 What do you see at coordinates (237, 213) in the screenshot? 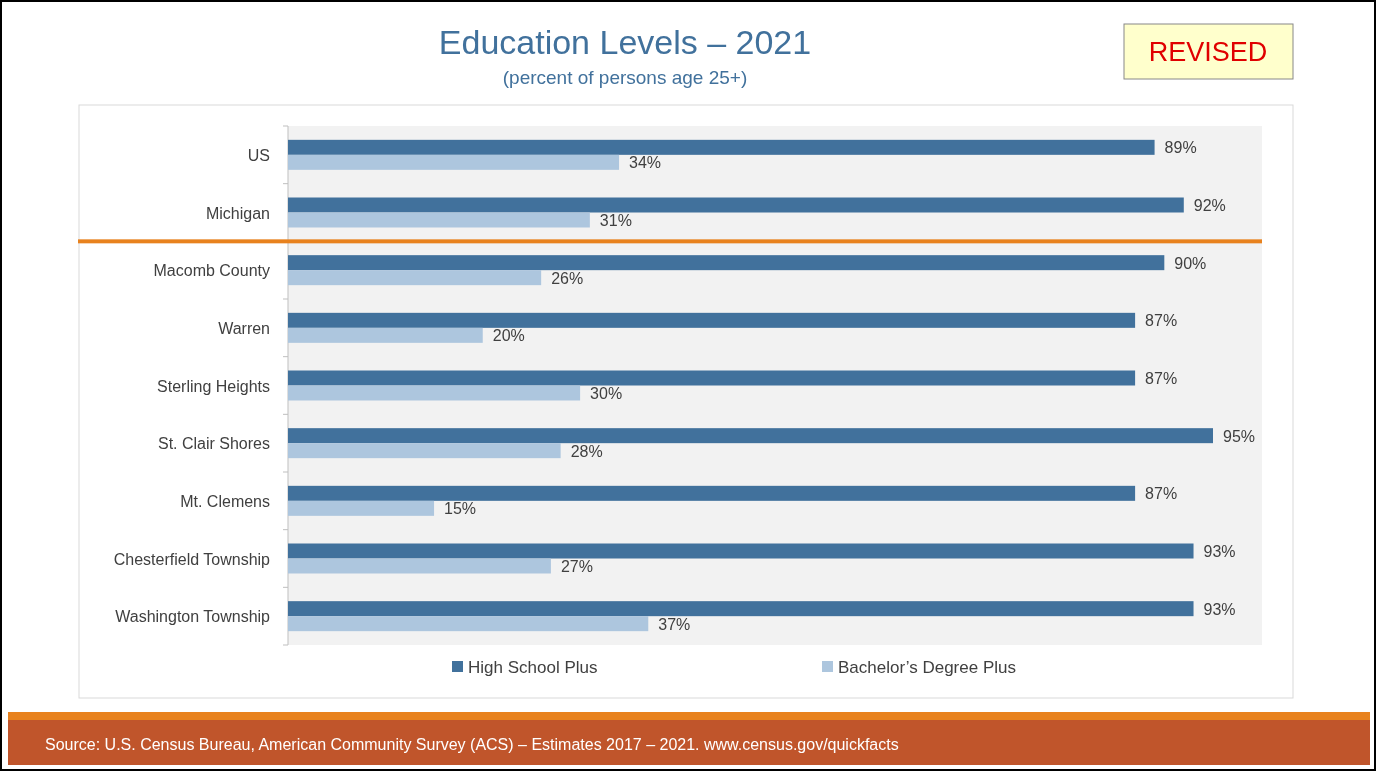
I see `y-tick-label: Michigan` at bounding box center [237, 213].